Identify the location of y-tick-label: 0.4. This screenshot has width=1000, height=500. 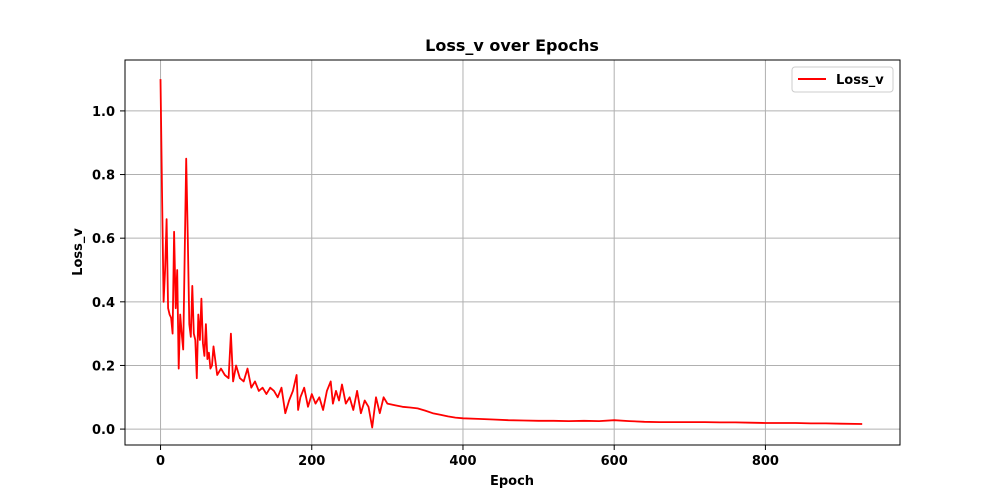
(103, 303).